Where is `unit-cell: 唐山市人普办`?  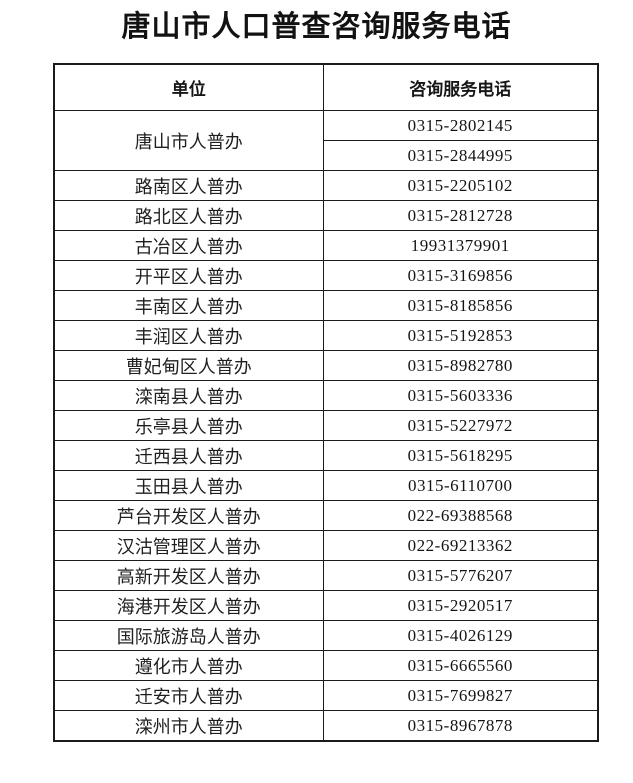
unit-cell: 唐山市人普办 is located at coordinates (188, 140).